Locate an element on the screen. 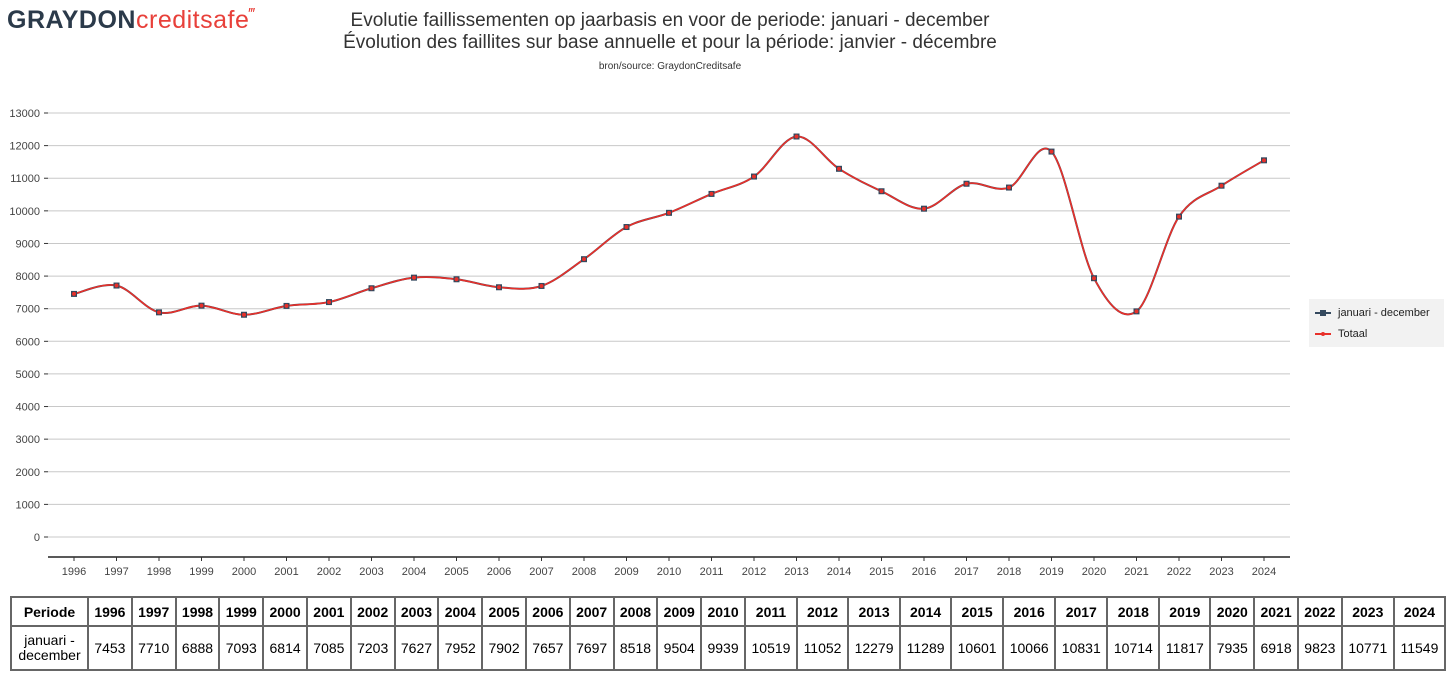 Image resolution: width=1451 pixels, height=673 pixels. header-year: 2015 is located at coordinates (977, 611).